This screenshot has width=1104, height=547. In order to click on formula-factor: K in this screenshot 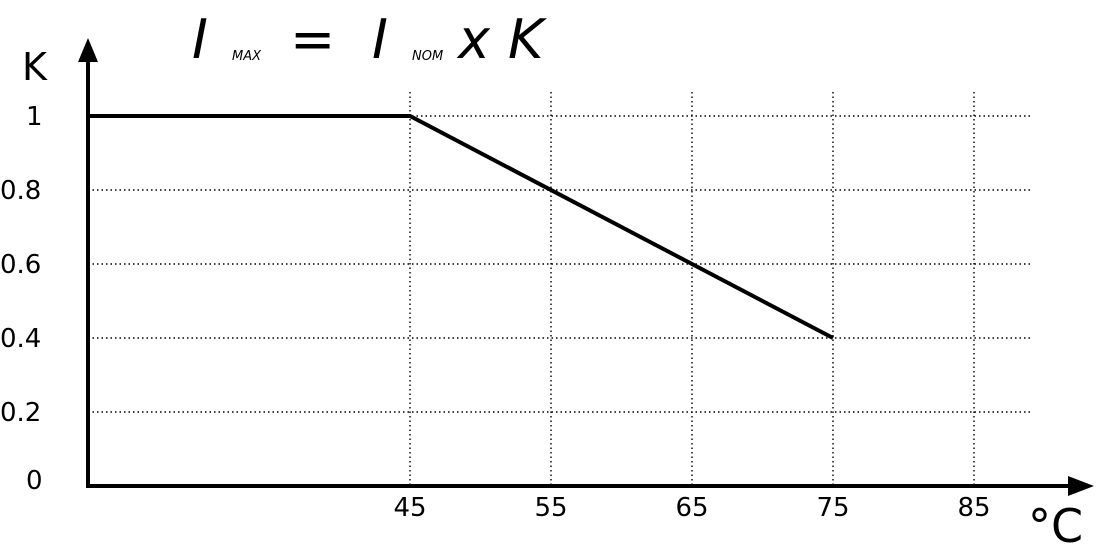, I will do `click(527, 39)`.